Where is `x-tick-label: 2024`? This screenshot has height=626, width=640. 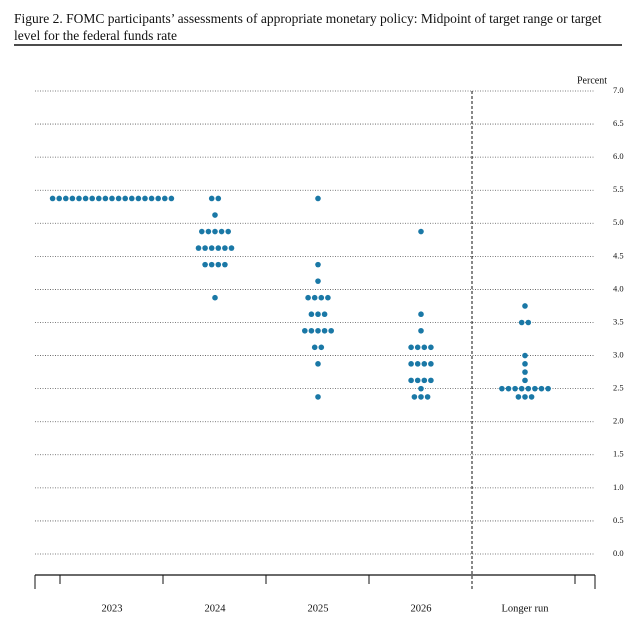 x-tick-label: 2024 is located at coordinates (216, 608).